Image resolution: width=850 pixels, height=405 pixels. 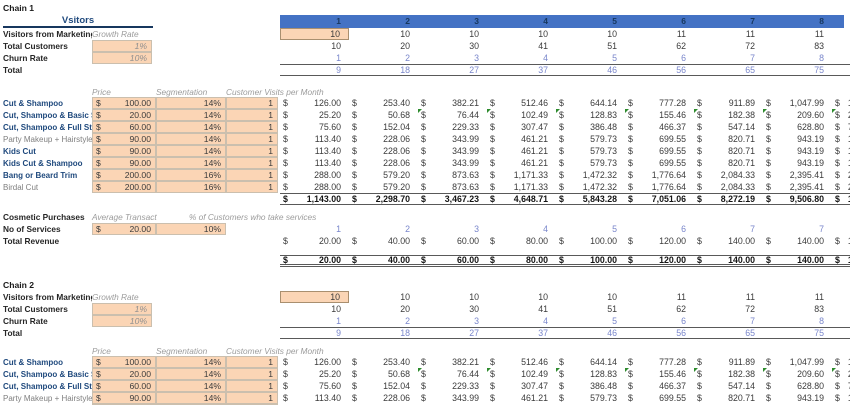 What do you see at coordinates (590, 139) in the screenshot?
I see `value-cell: $579.73` at bounding box center [590, 139].